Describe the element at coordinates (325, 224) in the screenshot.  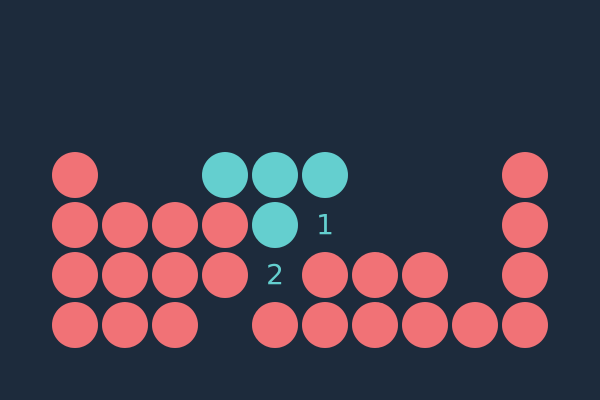
I see `drop-marker-1: 1` at that location.